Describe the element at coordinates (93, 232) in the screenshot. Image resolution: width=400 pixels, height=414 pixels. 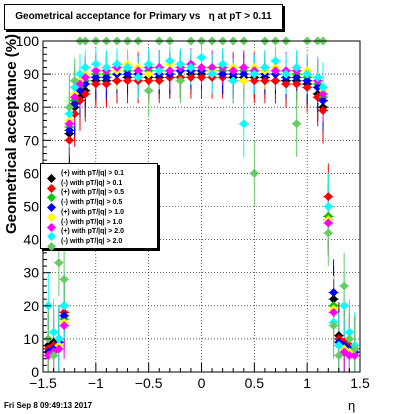
I see `legend-label: (+) with pT/|q| > 2.0` at that location.